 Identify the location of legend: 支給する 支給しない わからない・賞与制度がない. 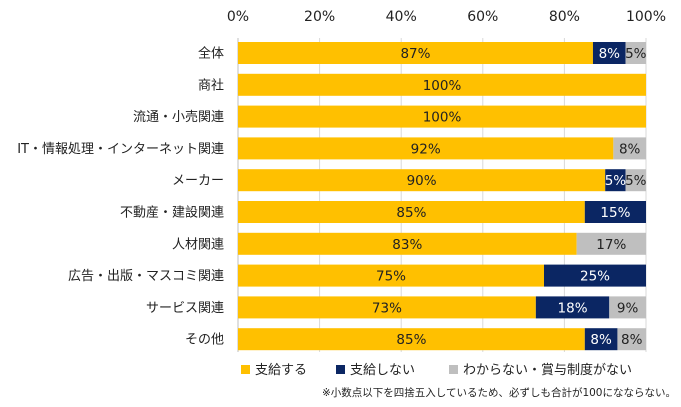
(436, 370).